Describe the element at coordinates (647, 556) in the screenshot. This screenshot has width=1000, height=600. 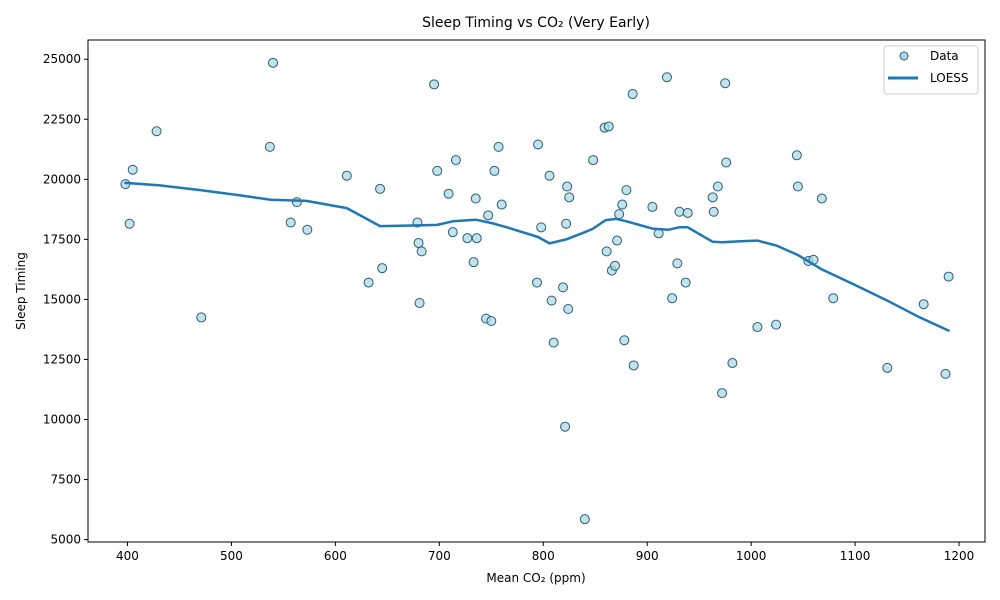
I see `x-tick-label: 900` at that location.